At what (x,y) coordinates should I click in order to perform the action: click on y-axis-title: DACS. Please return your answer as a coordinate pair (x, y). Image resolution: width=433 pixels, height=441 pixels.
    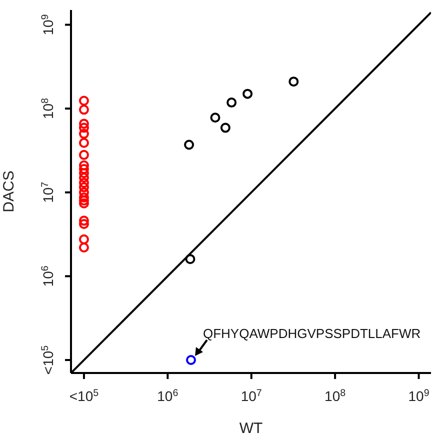
    Looking at the image, I should click on (9, 191).